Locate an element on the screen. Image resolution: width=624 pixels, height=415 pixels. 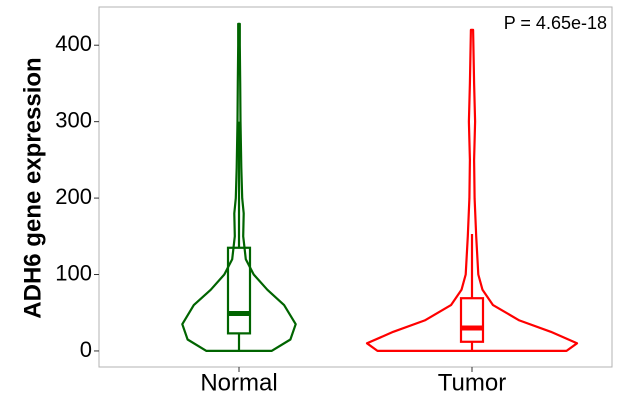
x-tick-label: Tumor is located at coordinates (472, 382).